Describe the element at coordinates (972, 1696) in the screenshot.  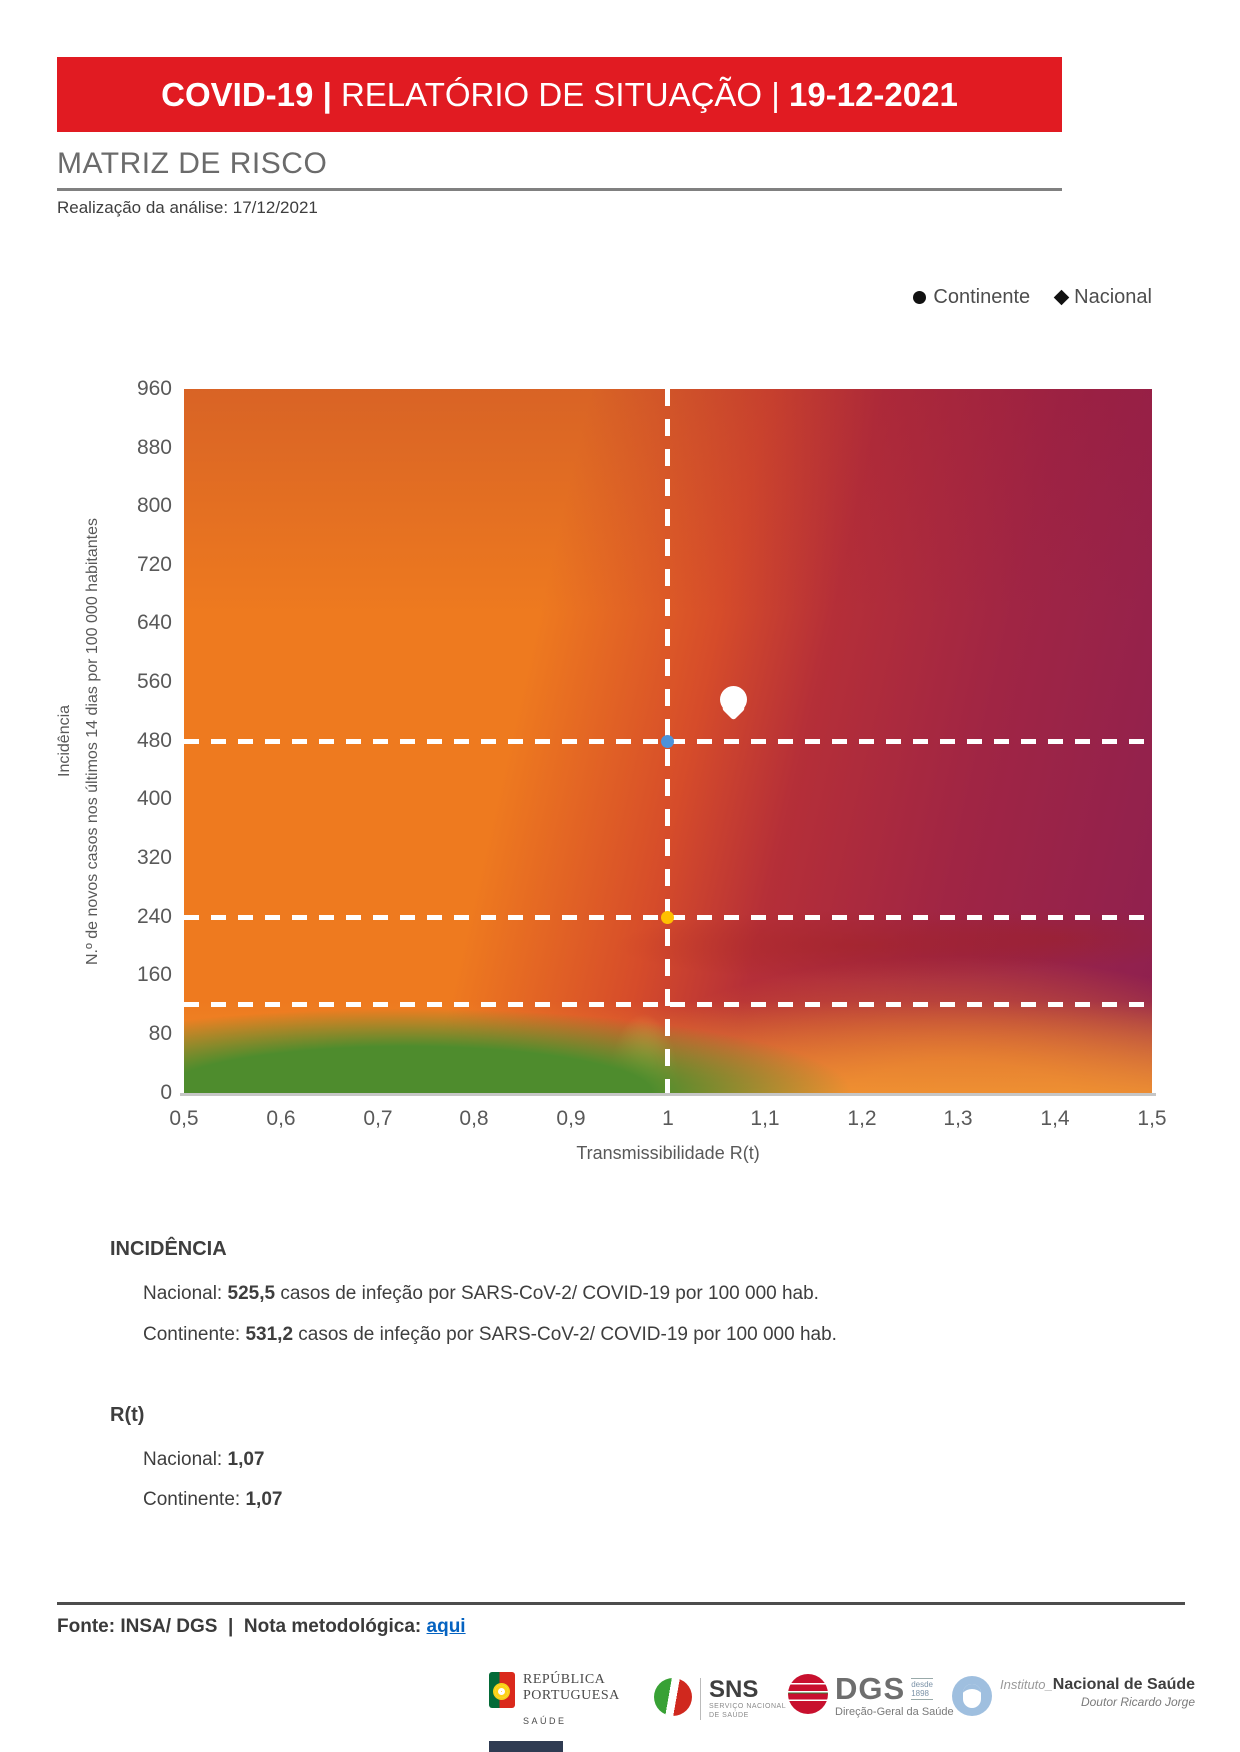
I see `insa-drop-icon` at that location.